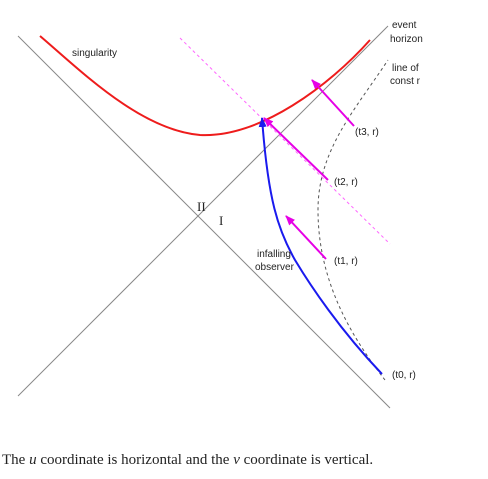 The image size is (488, 479). I want to click on caption-u-variable: u, so click(33, 460).